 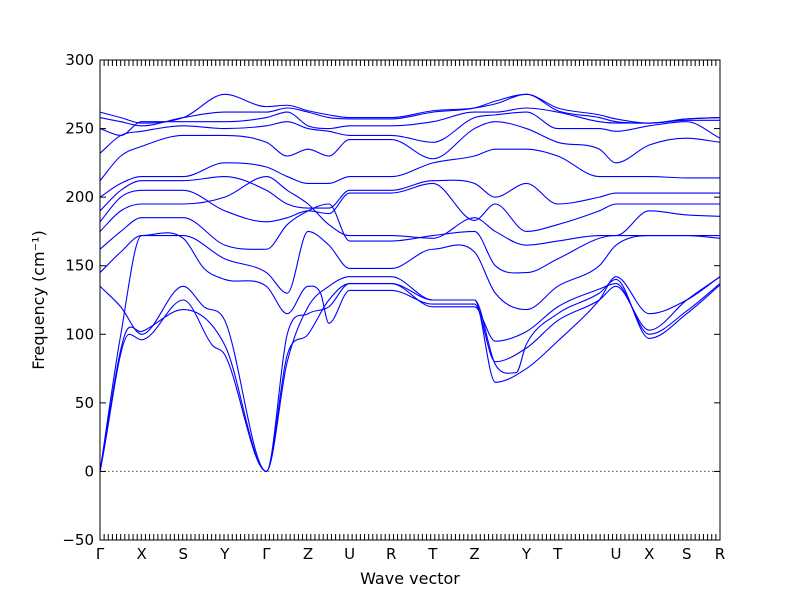 What do you see at coordinates (78, 300) in the screenshot?
I see `y-tick-labels: −50 0 50 100 150 200 250 300` at bounding box center [78, 300].